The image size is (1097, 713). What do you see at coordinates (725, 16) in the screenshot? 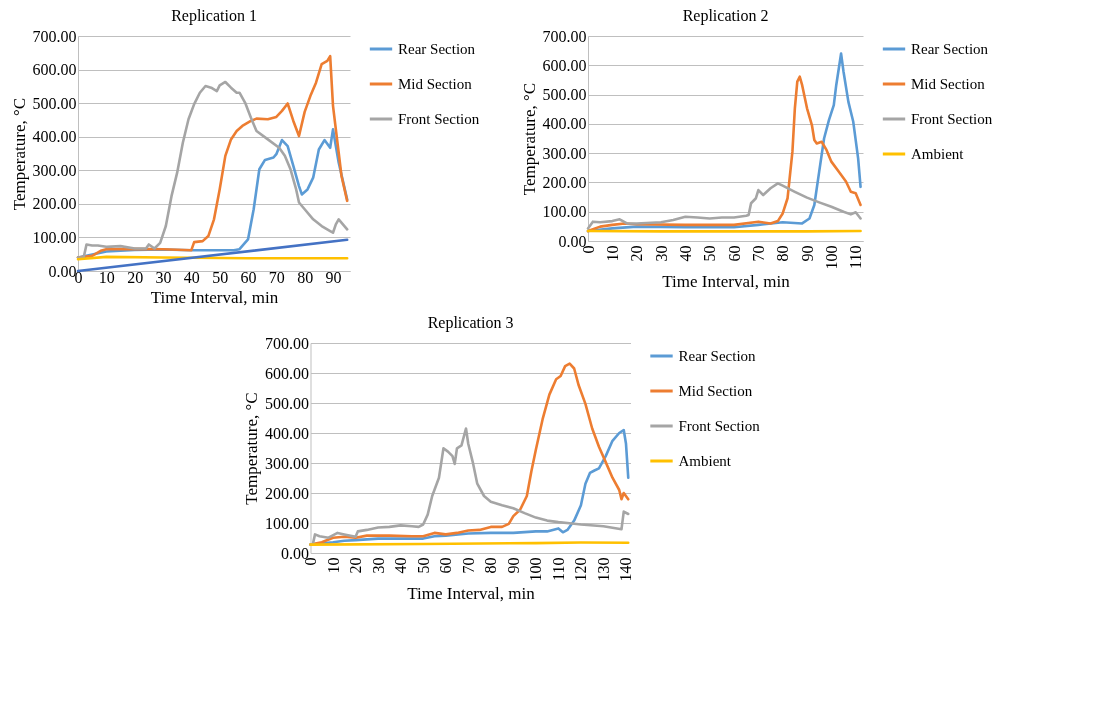
I see `chart-title: Replication 2` at bounding box center [725, 16].